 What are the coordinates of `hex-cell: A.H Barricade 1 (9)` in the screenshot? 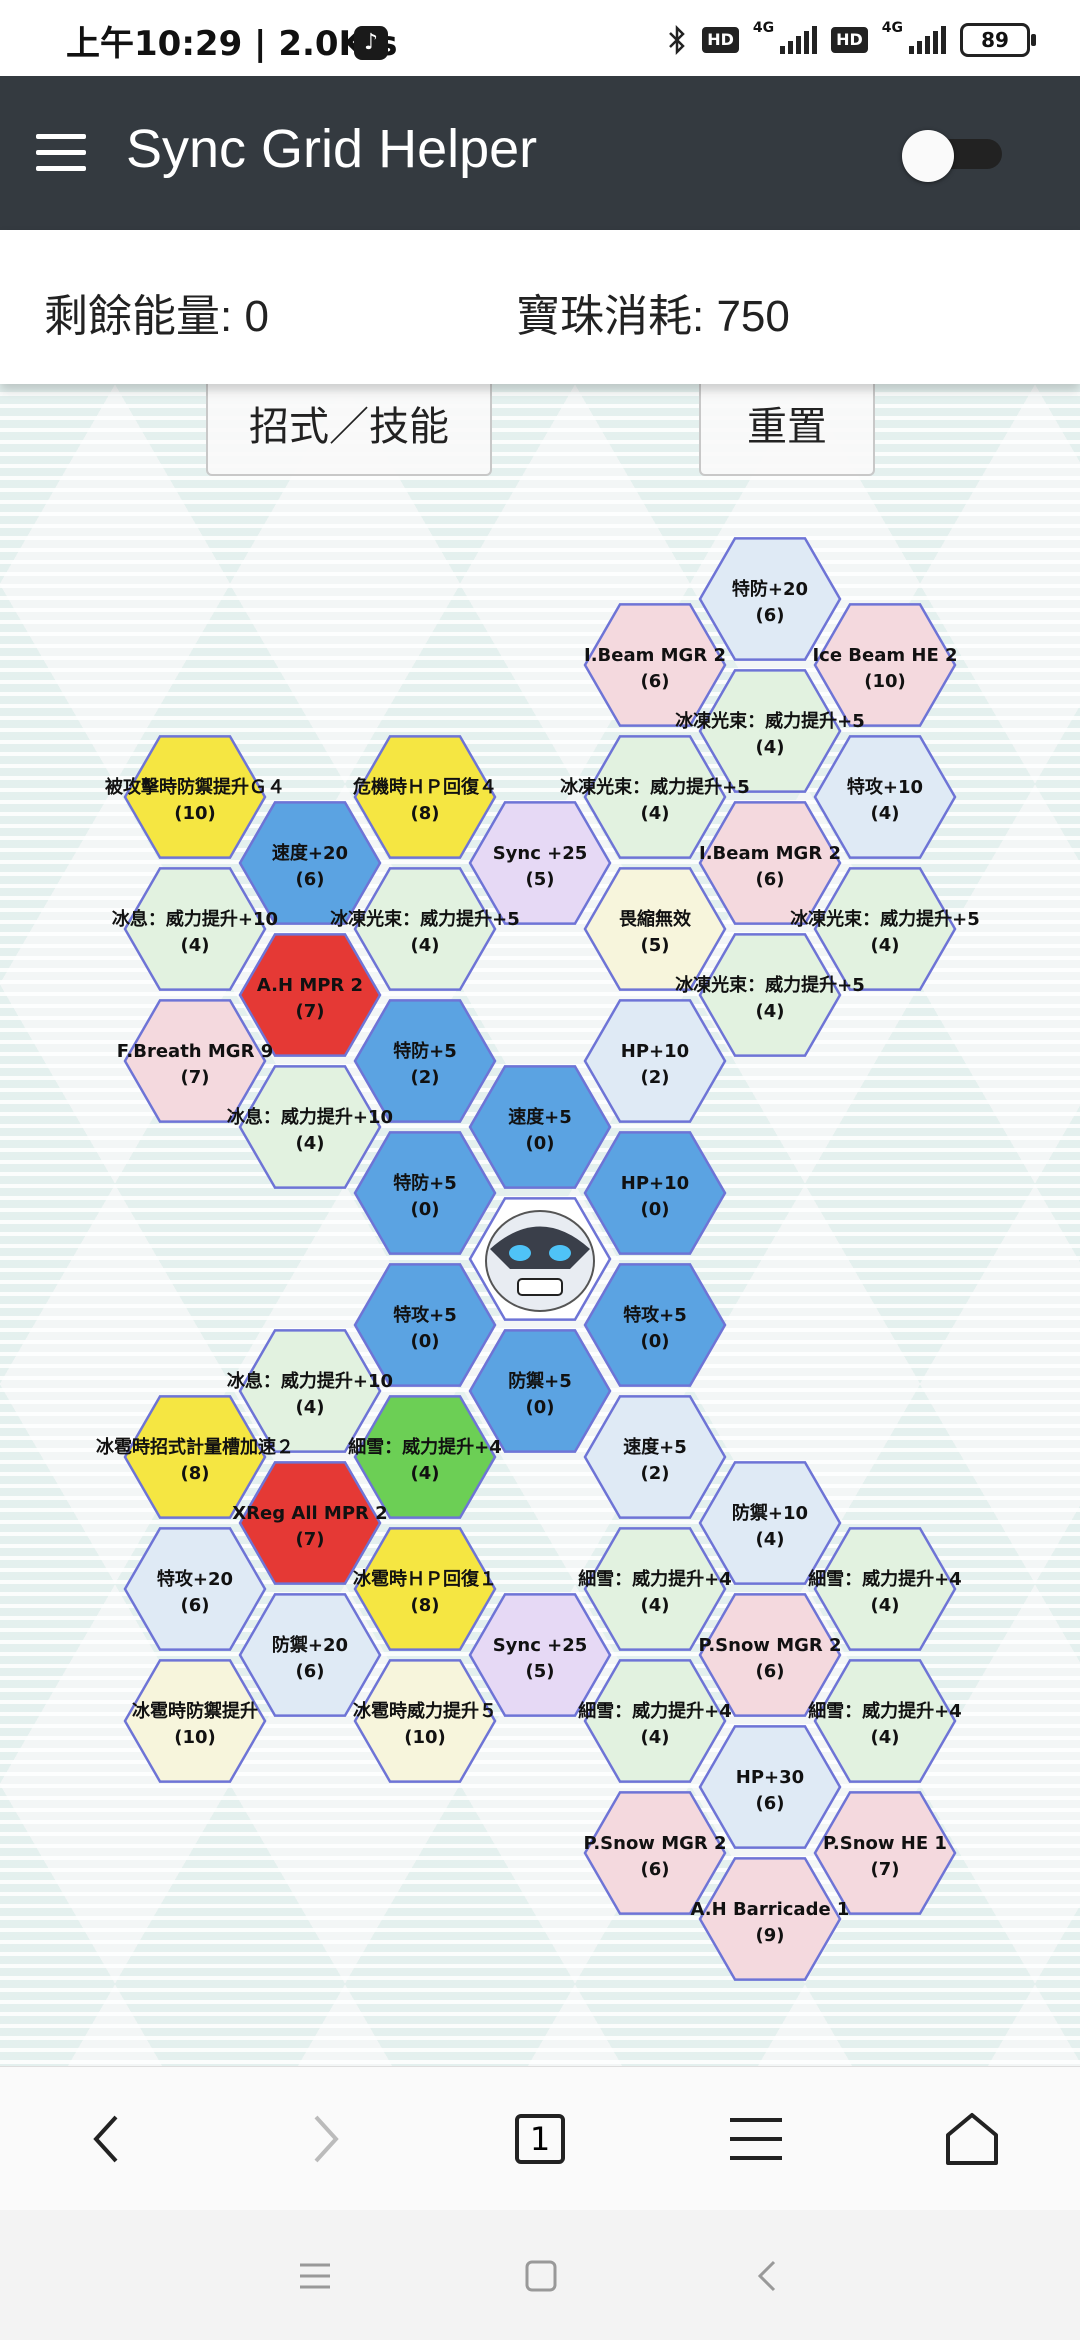 It's located at (770, 1919).